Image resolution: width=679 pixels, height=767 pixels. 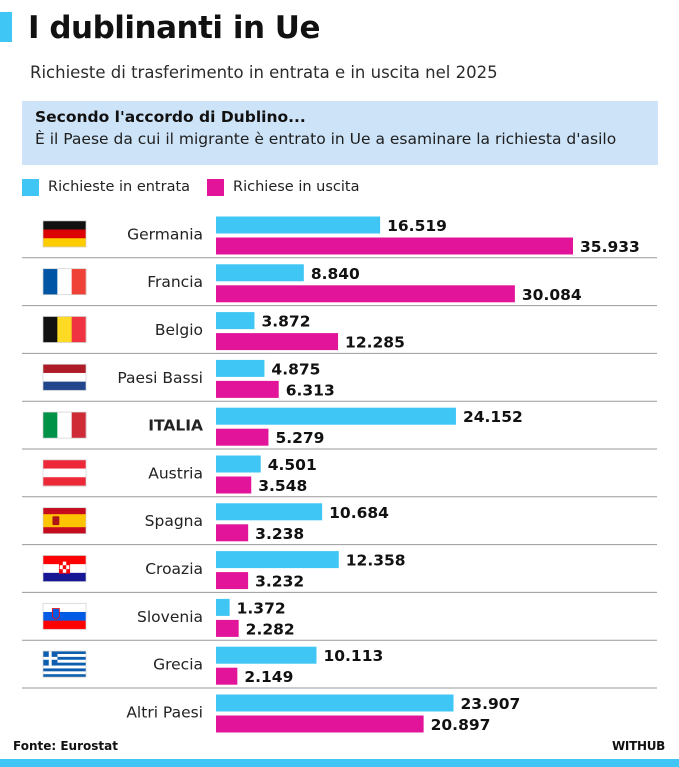 I want to click on bar-entrata-belgio, so click(x=235, y=321).